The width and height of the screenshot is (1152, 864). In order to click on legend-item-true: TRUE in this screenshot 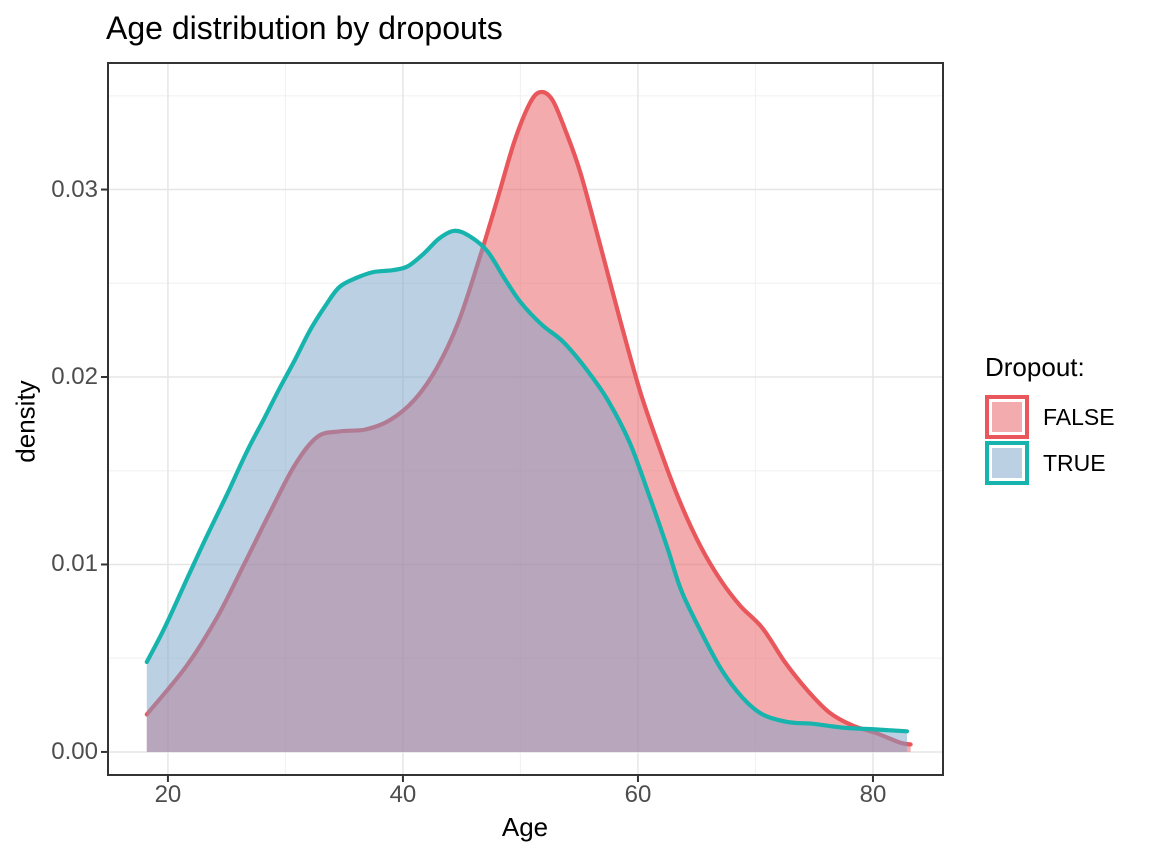, I will do `click(1050, 463)`.